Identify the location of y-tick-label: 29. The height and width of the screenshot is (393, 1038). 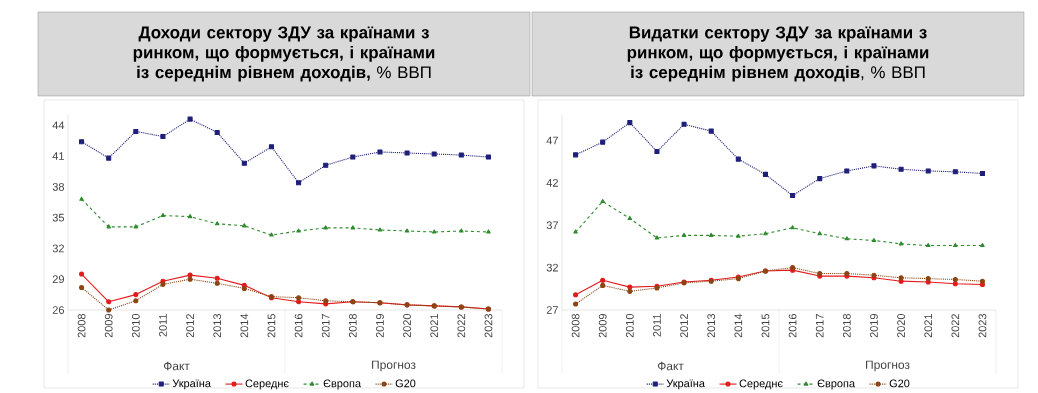
(58, 279).